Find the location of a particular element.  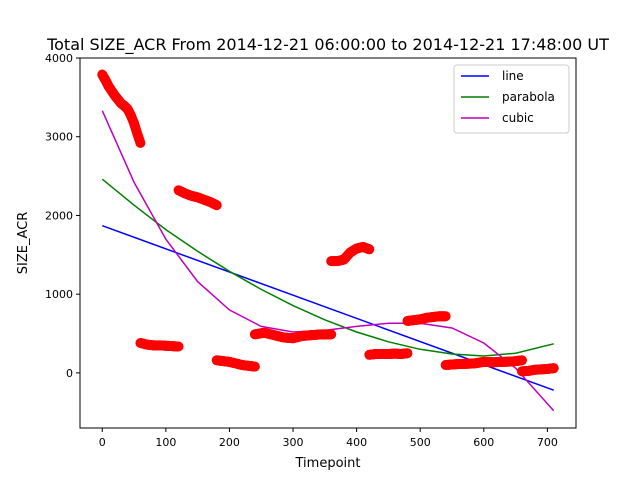

y-axis-label: SIZE_ACR is located at coordinates (23, 243).